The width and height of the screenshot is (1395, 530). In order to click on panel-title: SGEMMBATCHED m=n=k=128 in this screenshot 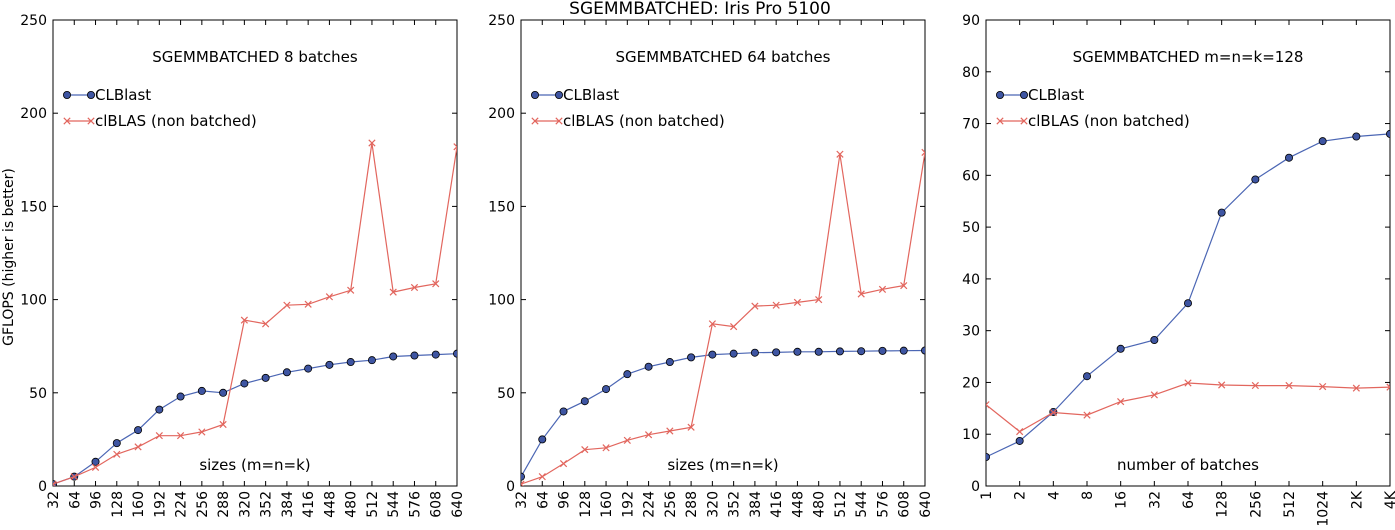, I will do `click(1188, 57)`.